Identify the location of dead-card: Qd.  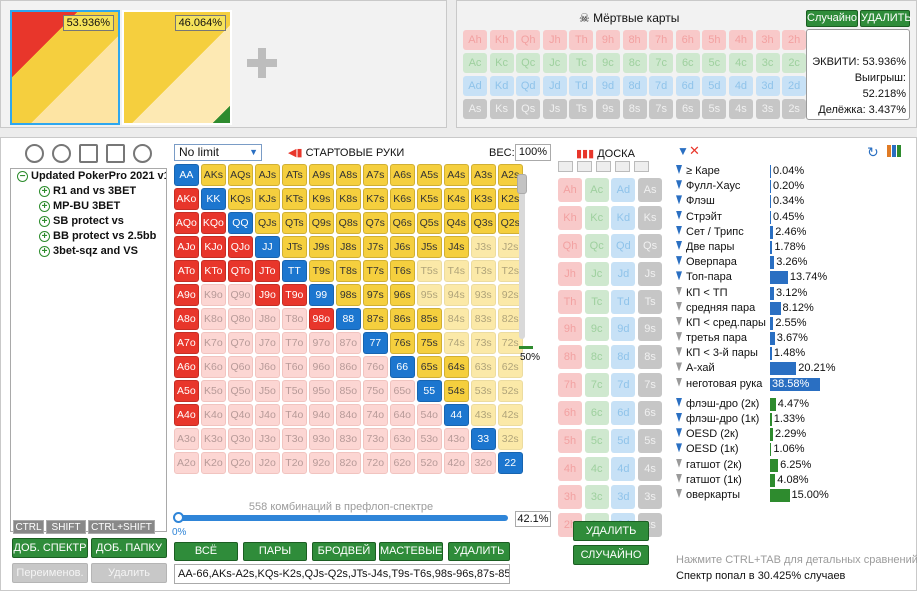
(528, 86).